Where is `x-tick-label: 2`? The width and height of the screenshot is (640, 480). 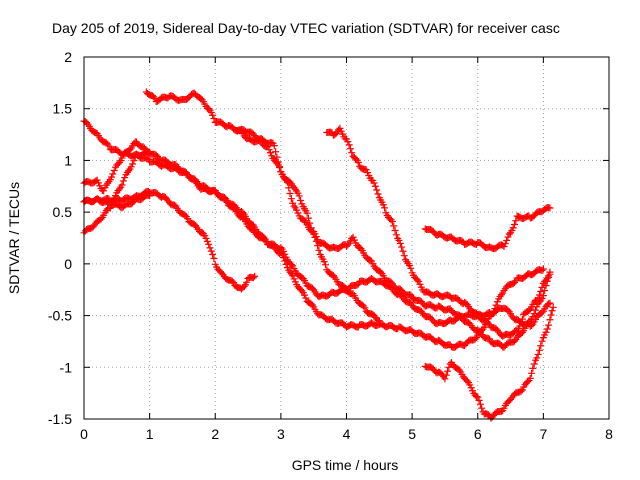
x-tick-label: 2 is located at coordinates (215, 434).